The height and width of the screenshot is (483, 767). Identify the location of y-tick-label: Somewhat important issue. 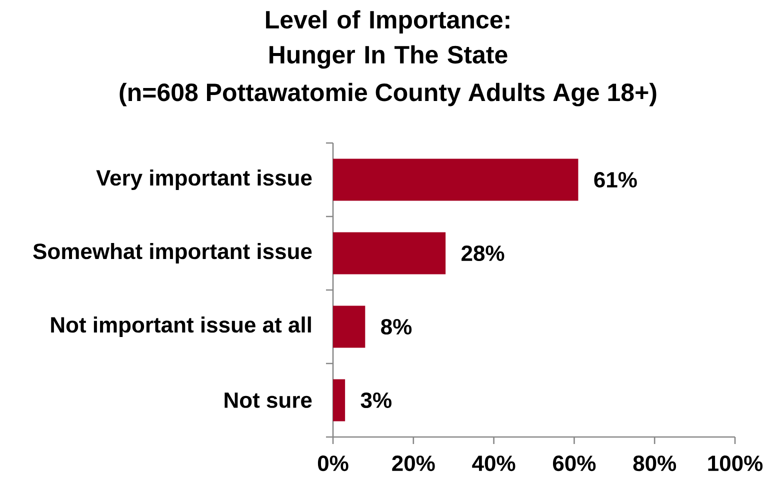
(172, 253).